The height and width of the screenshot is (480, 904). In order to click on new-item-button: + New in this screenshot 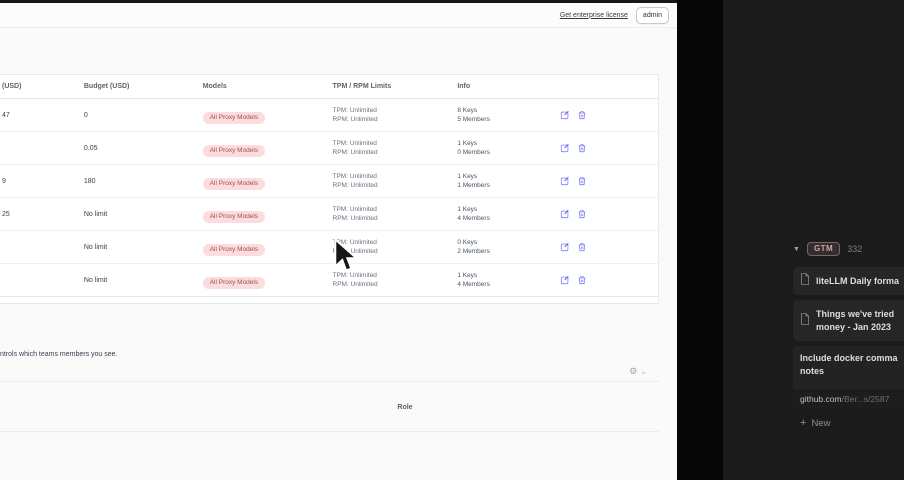, I will do `click(815, 423)`.